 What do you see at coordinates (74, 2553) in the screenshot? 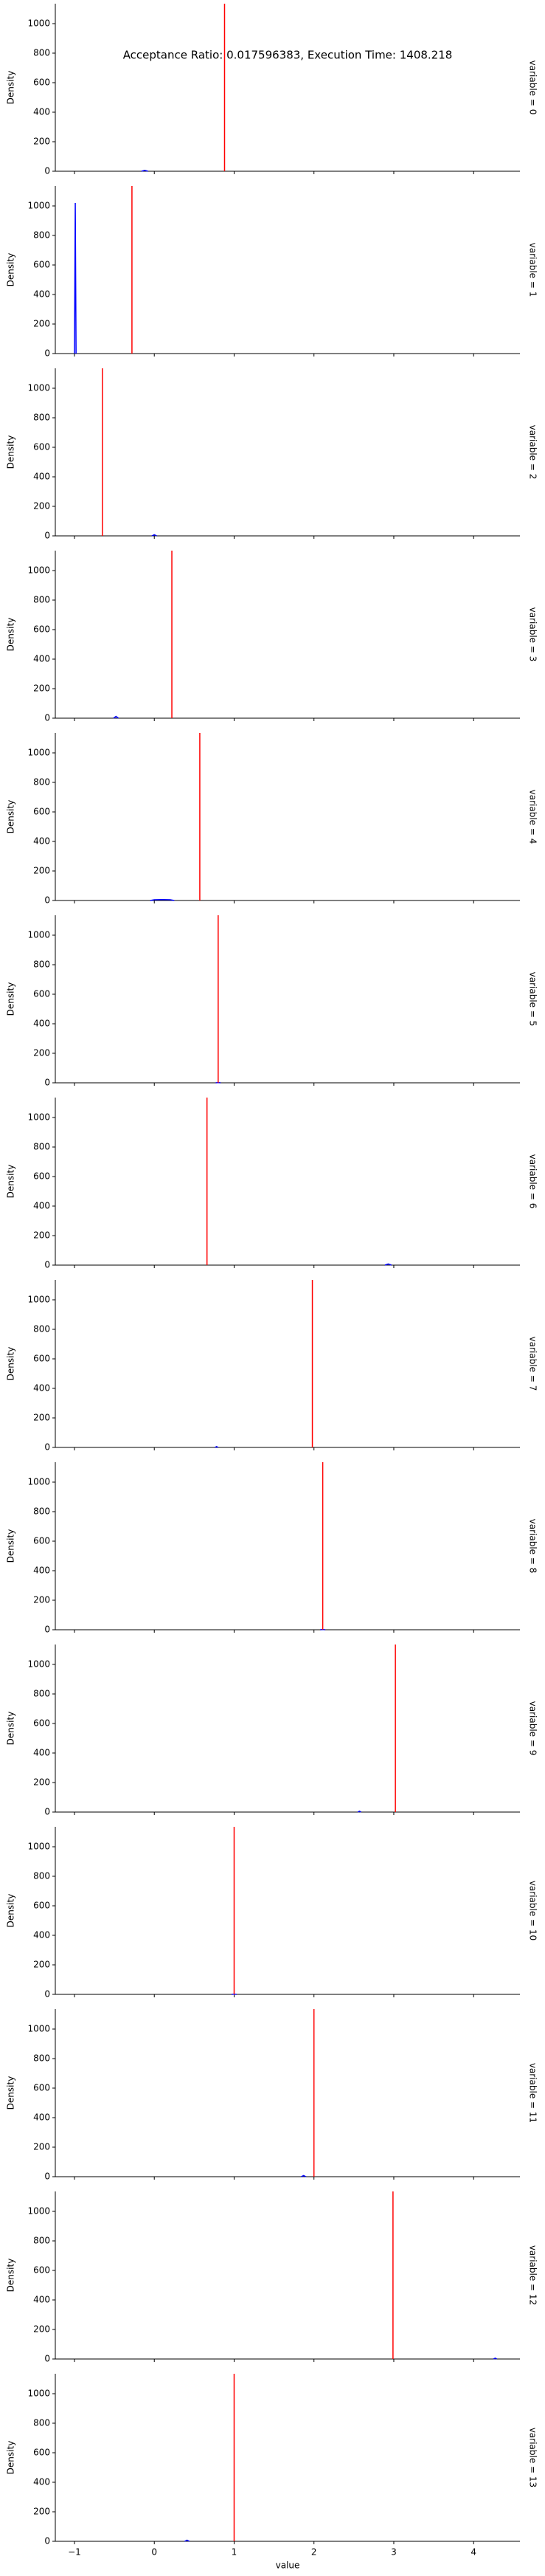
I see `x-tick-label: −1` at bounding box center [74, 2553].